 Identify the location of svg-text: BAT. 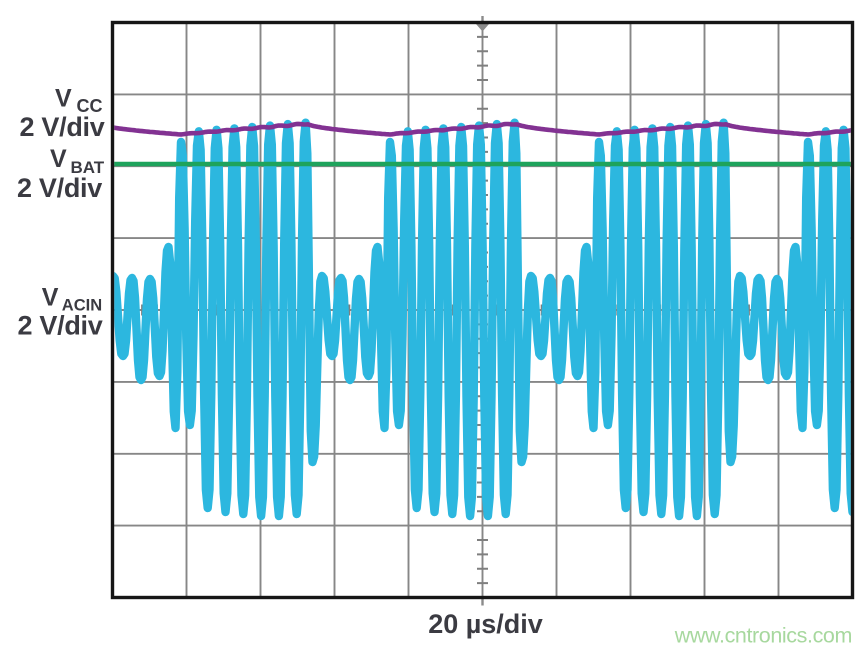
(88, 167).